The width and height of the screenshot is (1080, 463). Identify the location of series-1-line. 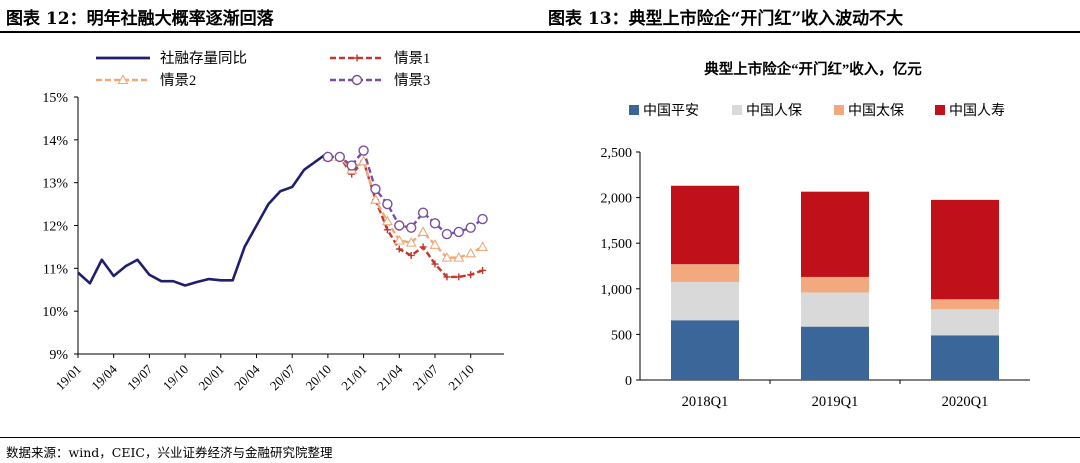
(203, 219).